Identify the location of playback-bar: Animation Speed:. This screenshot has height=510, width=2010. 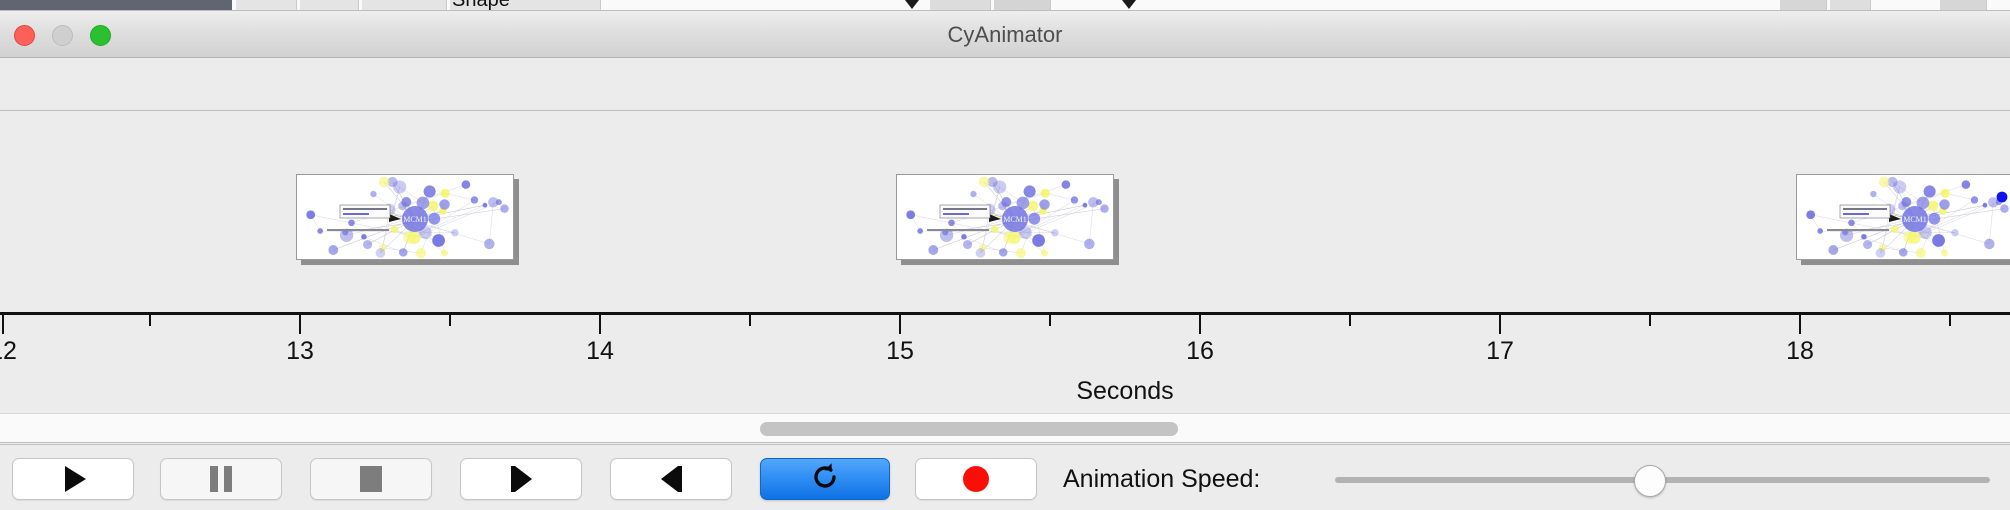
(1005, 477).